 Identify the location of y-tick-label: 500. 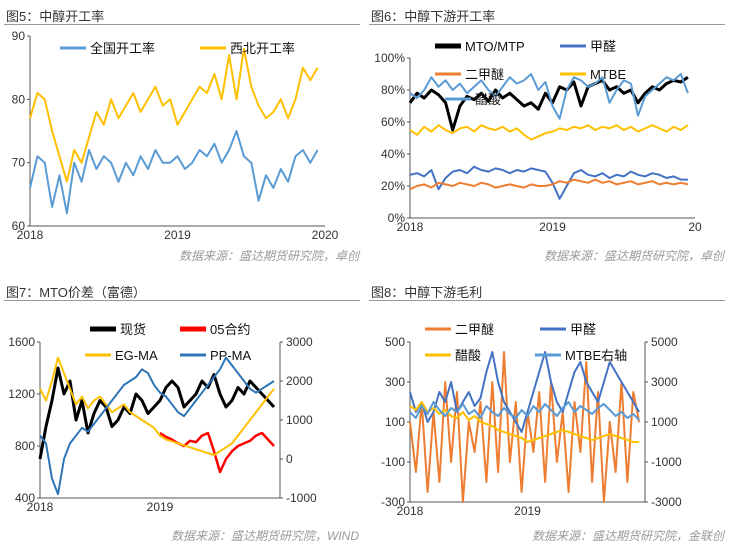
(395, 342).